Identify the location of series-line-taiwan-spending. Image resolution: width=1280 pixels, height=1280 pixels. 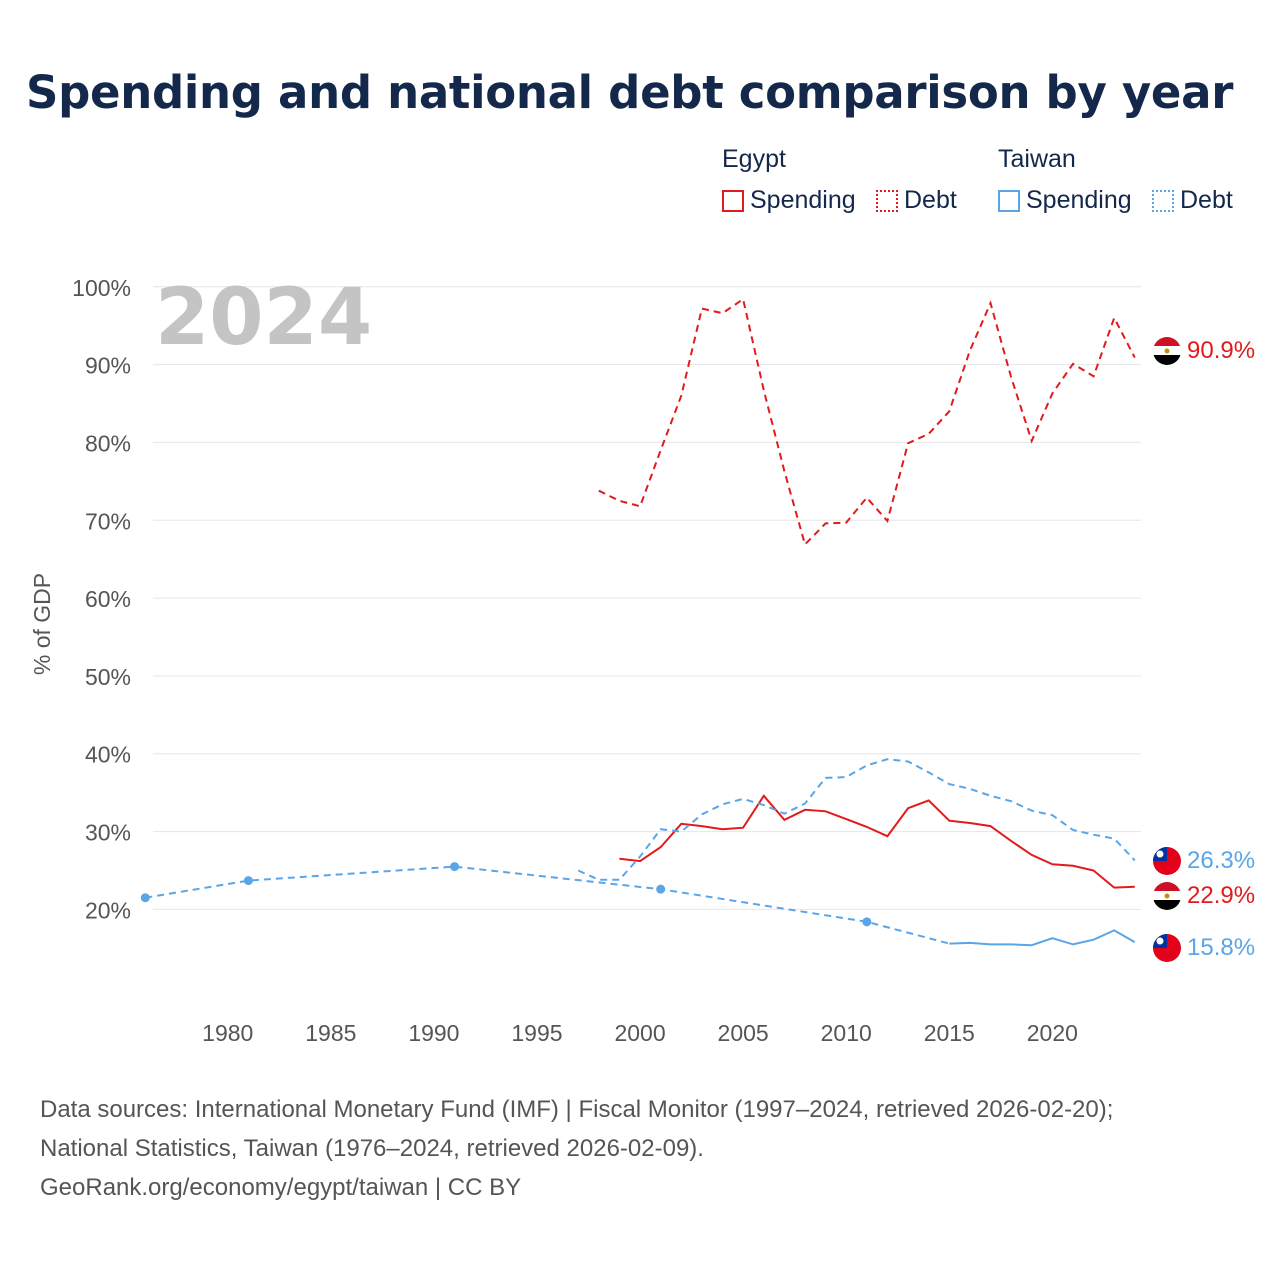
(1042, 938).